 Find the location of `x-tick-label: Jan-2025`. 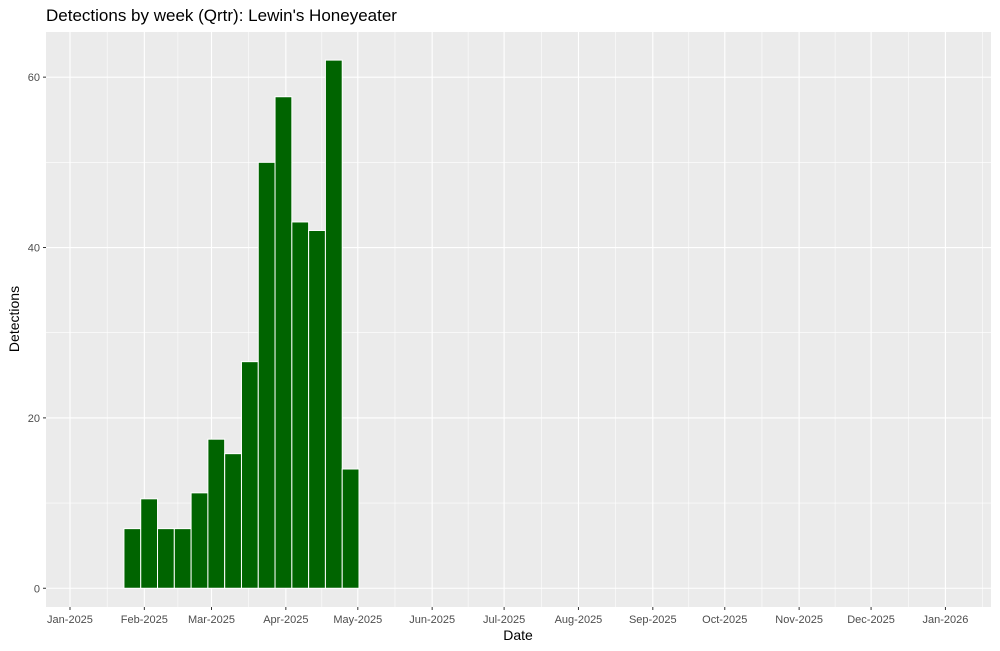

x-tick-label: Jan-2025 is located at coordinates (70, 620).